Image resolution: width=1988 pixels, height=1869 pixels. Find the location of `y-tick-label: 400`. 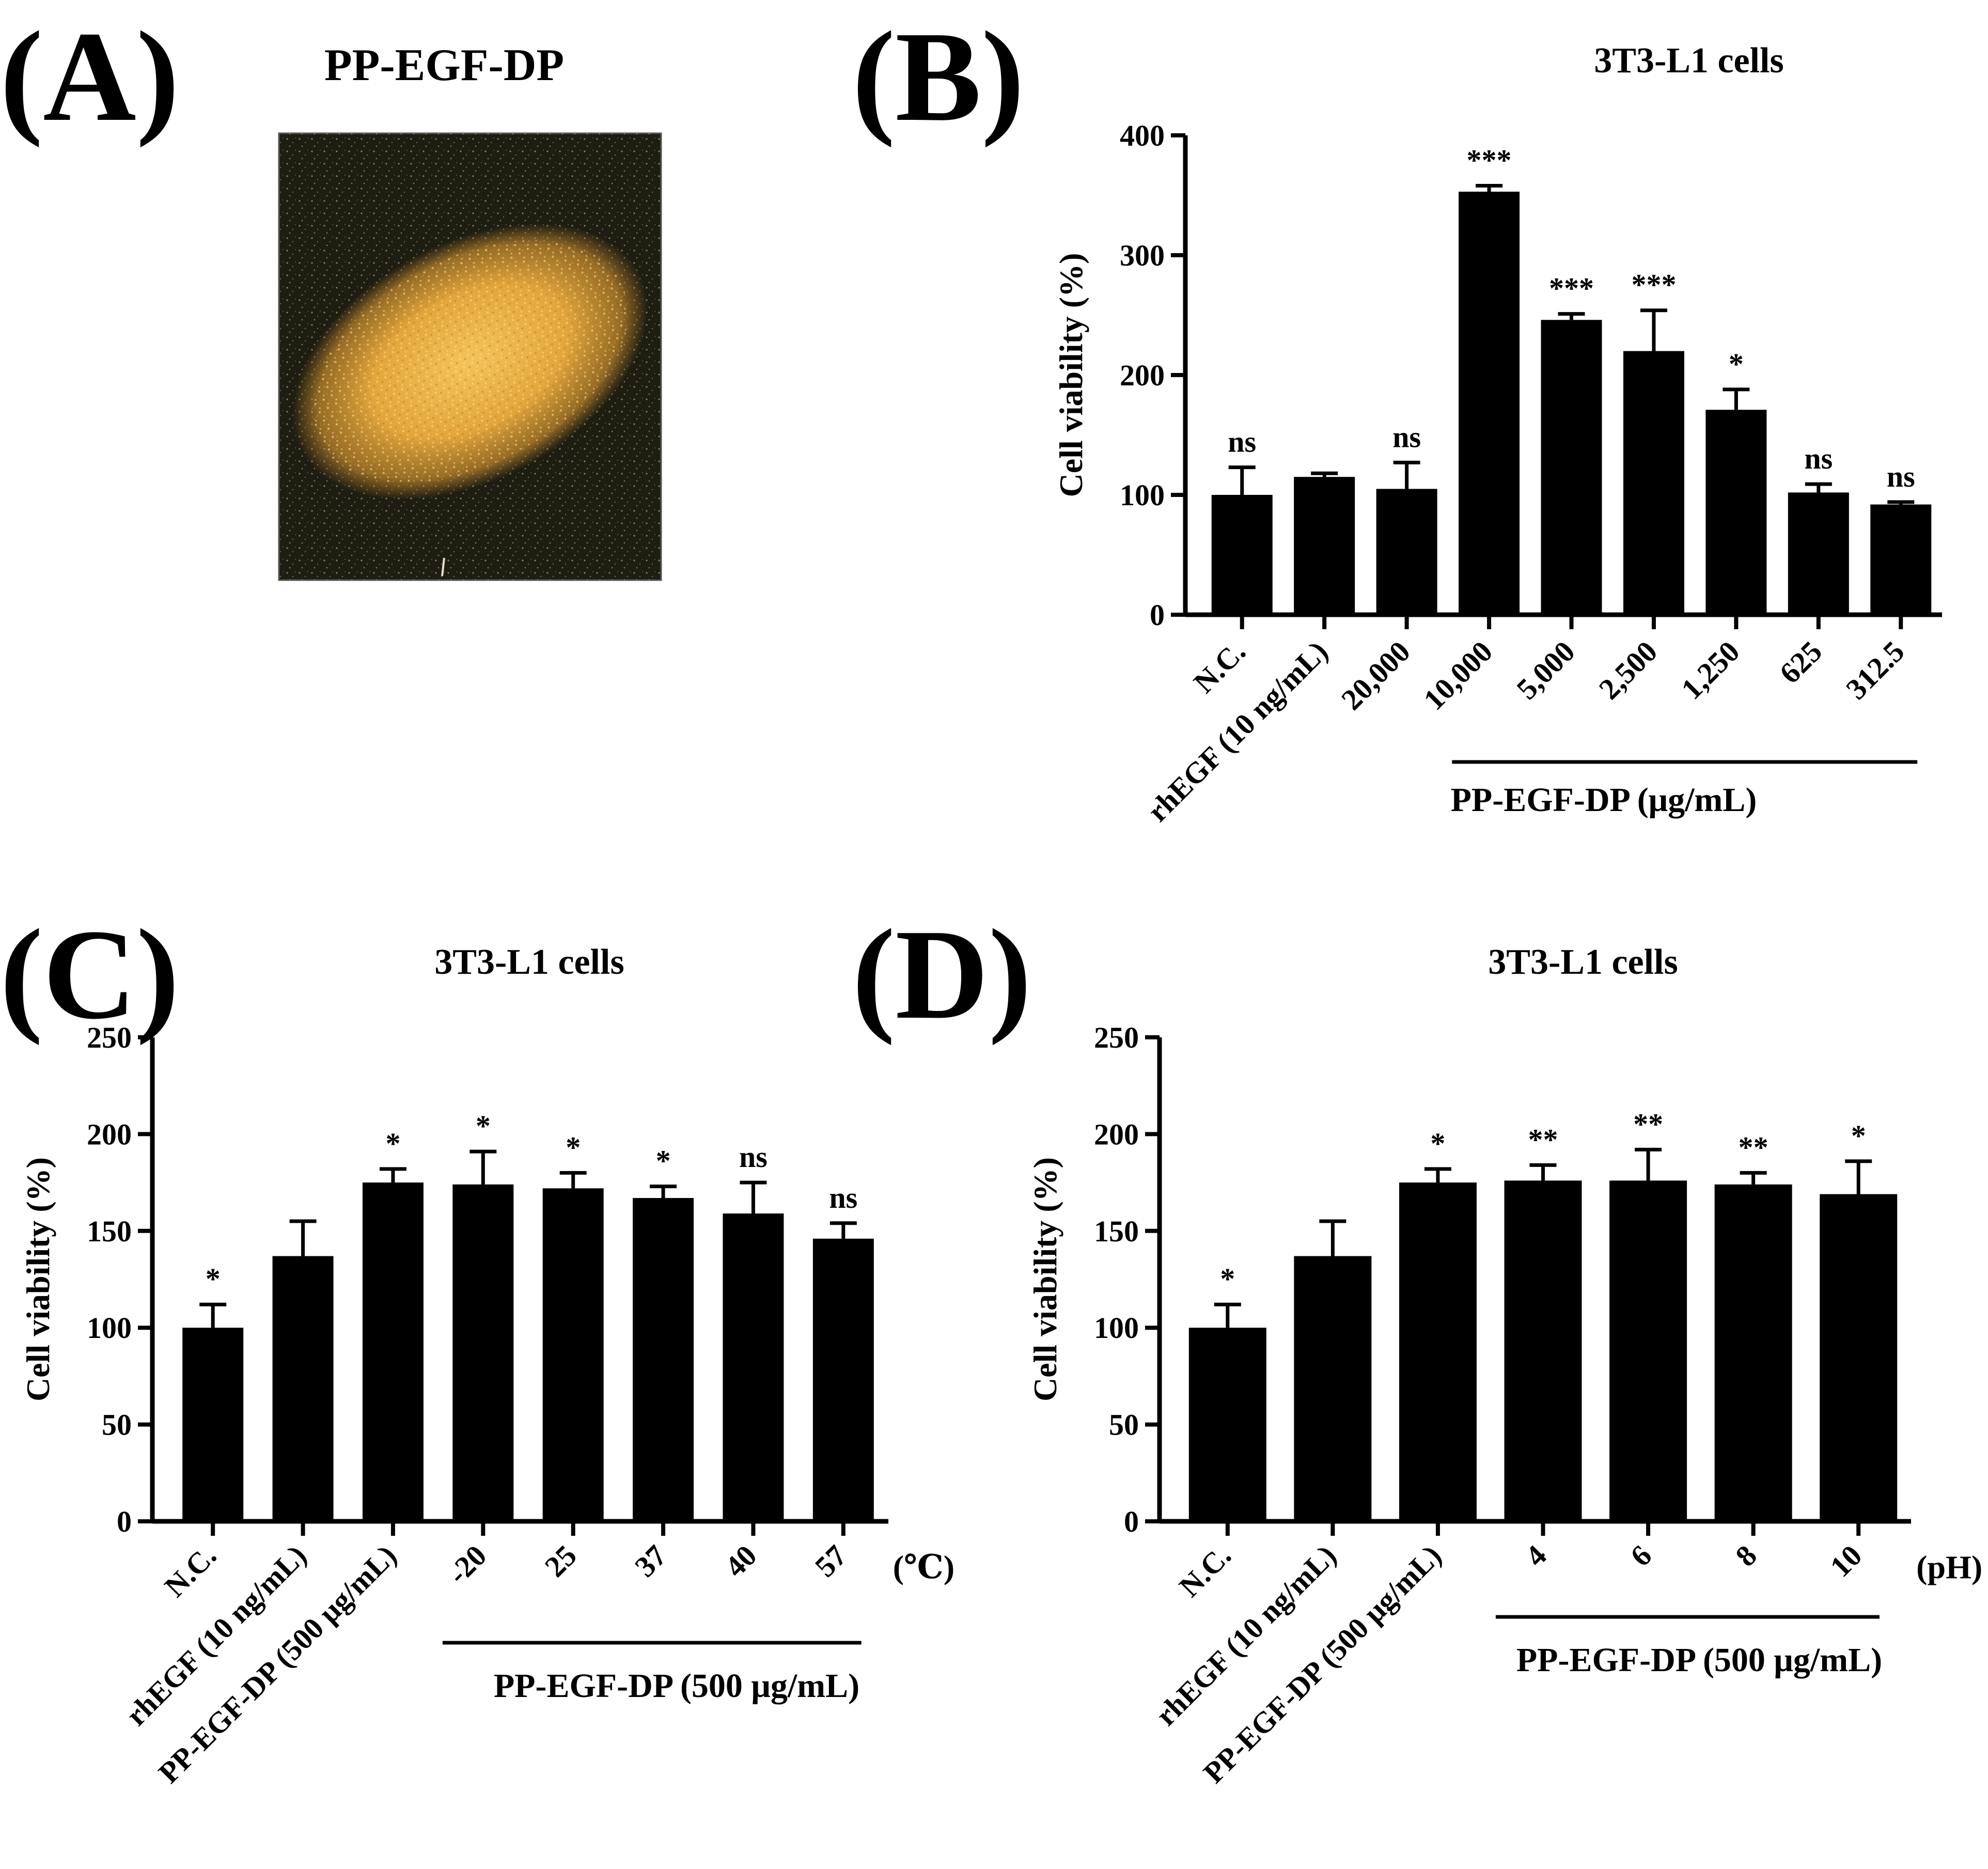

y-tick-label: 400 is located at coordinates (1142, 136).